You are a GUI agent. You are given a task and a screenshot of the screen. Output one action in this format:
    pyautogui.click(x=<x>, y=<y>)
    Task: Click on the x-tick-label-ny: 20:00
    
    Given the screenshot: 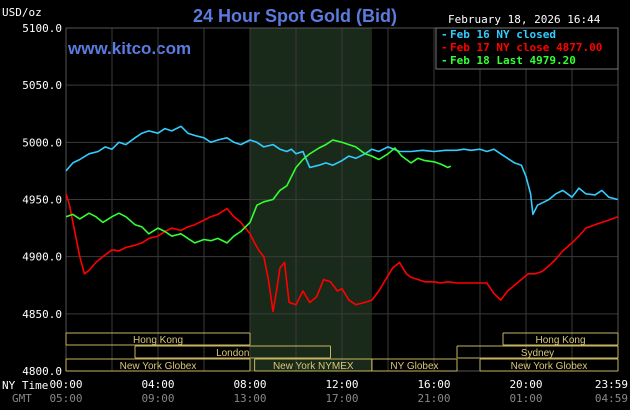 What is the action you would take?
    pyautogui.click(x=525, y=384)
    